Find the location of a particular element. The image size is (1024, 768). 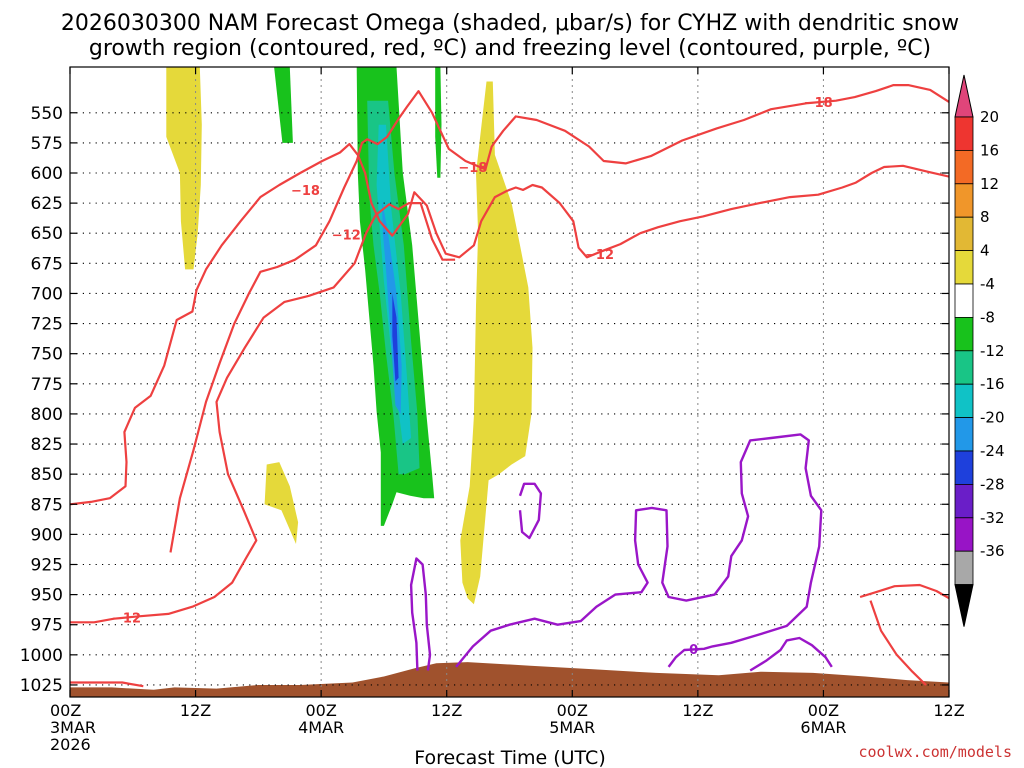

colorbar-tick-label-0: 20 is located at coordinates (989, 117).